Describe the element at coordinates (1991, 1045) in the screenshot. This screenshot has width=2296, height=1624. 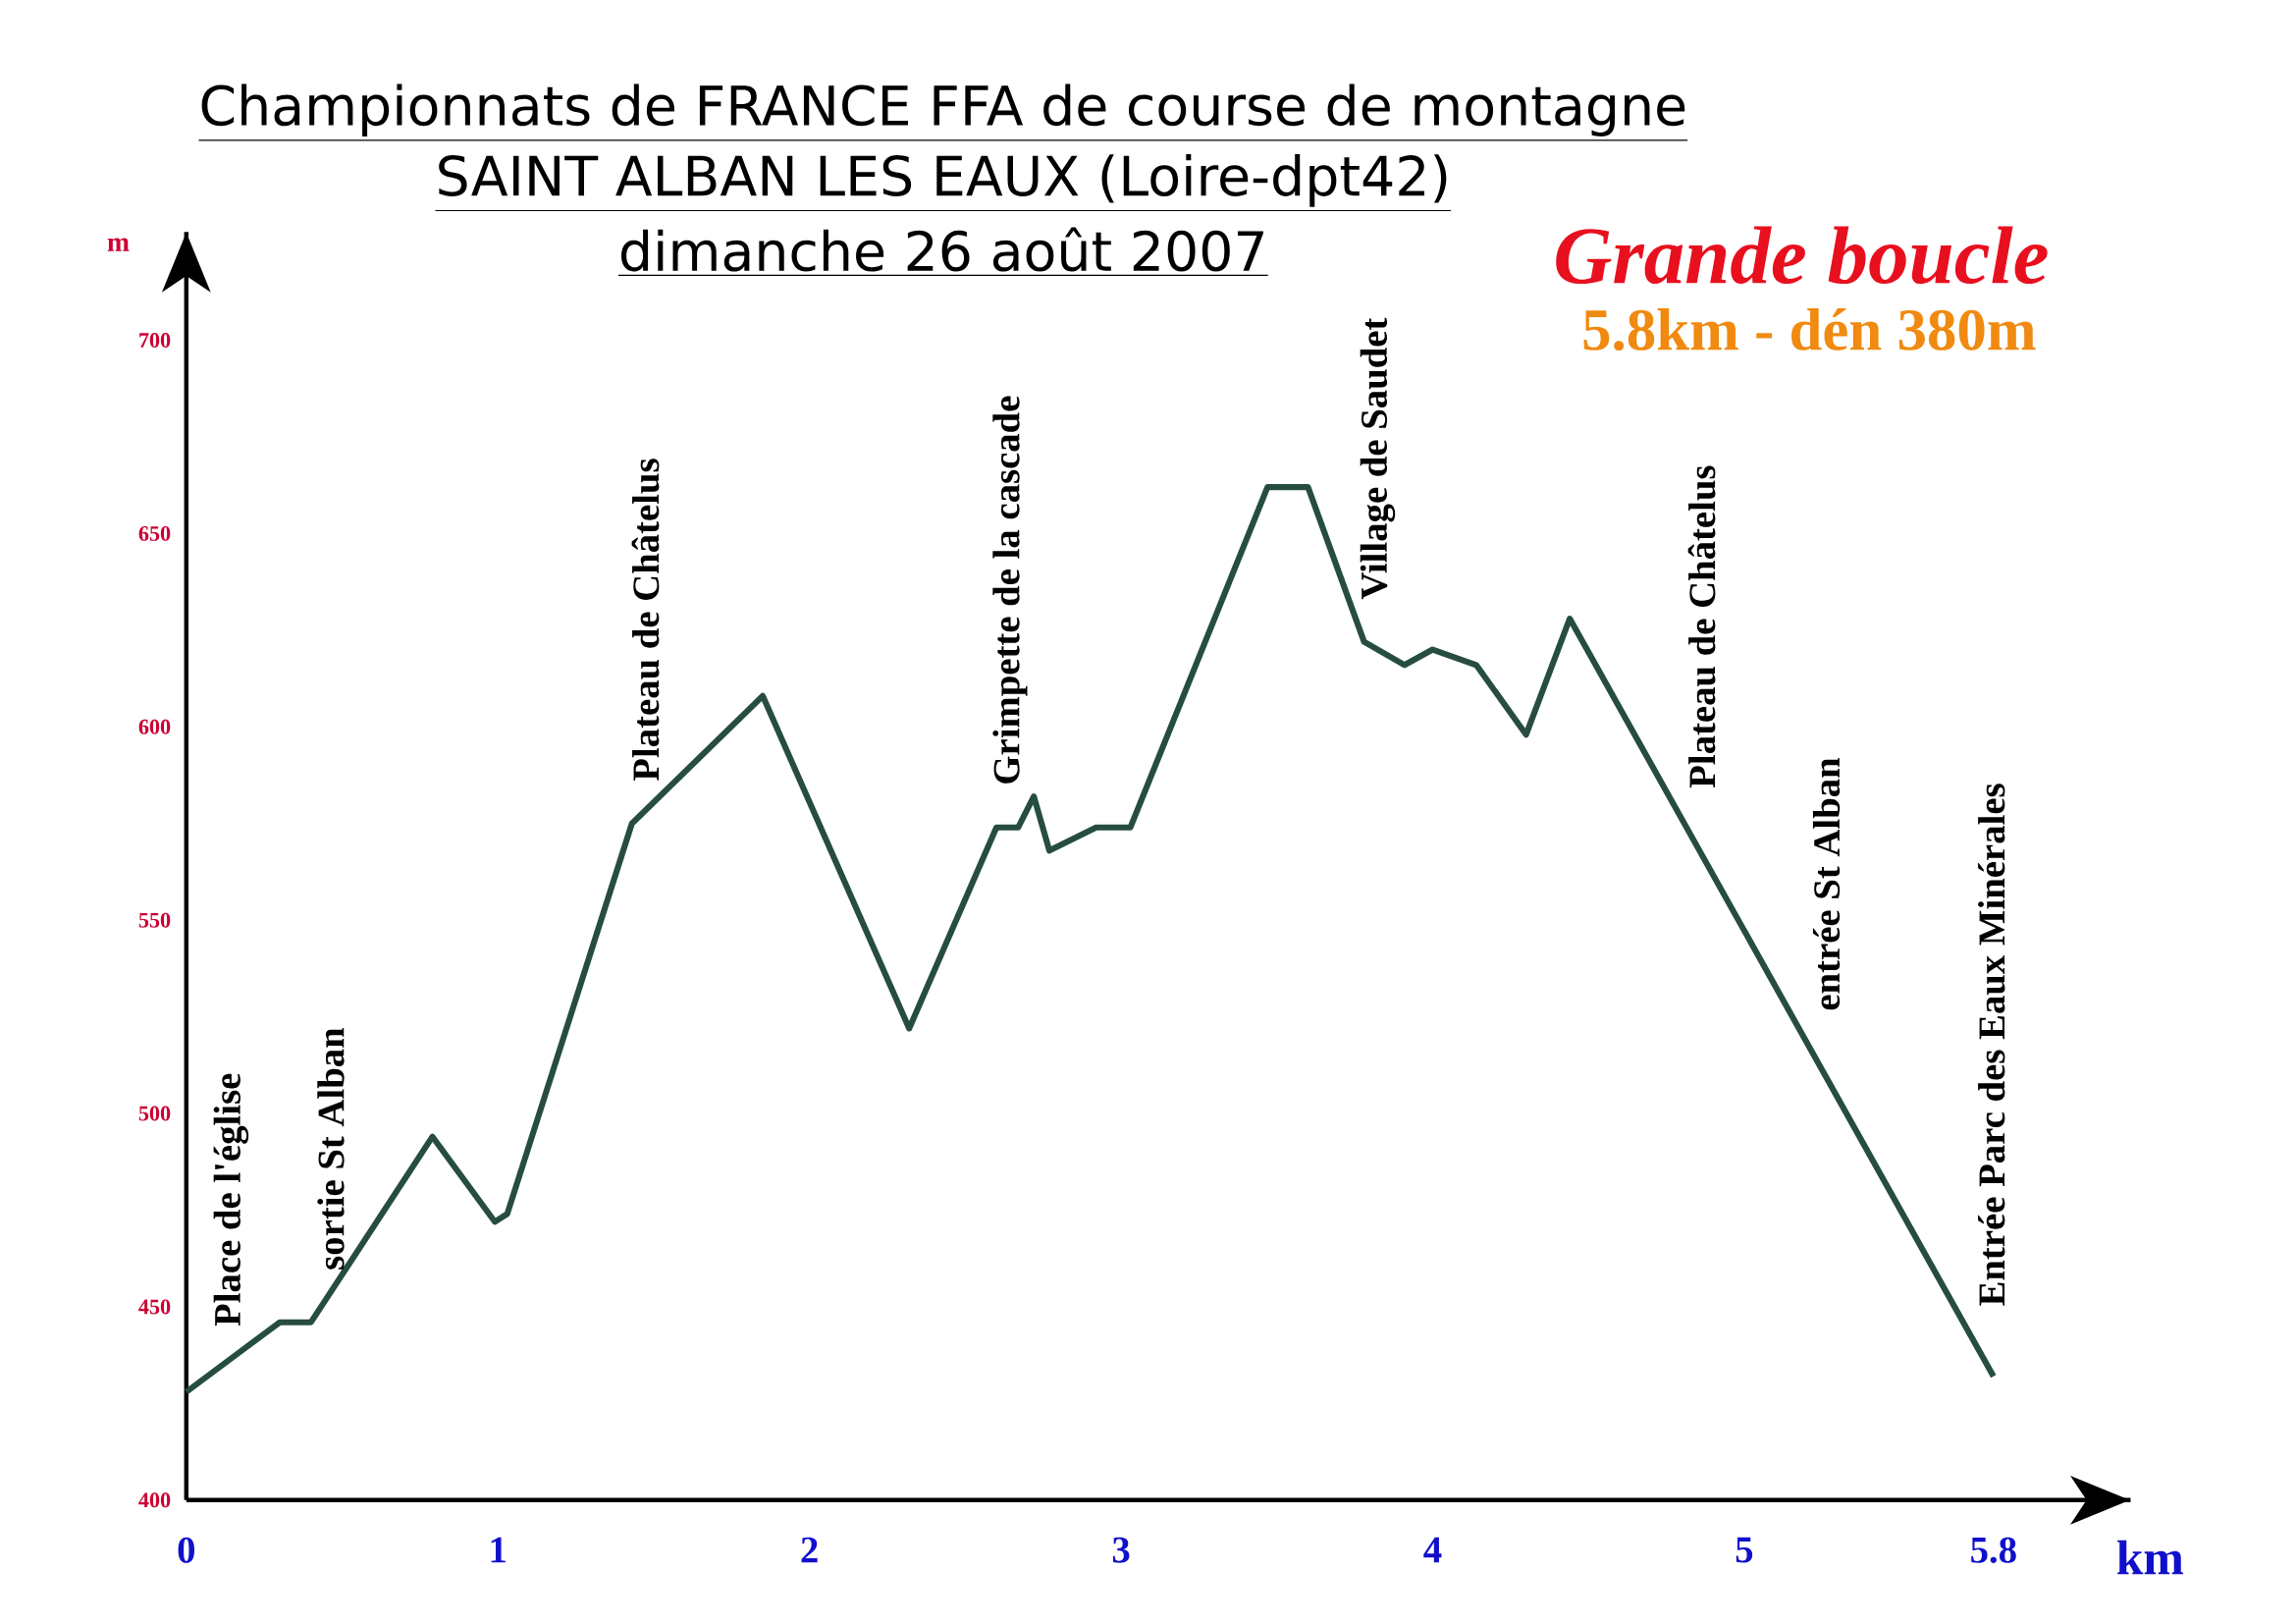
I see `annotation: Entrée Parc des Eaux Minérales` at that location.